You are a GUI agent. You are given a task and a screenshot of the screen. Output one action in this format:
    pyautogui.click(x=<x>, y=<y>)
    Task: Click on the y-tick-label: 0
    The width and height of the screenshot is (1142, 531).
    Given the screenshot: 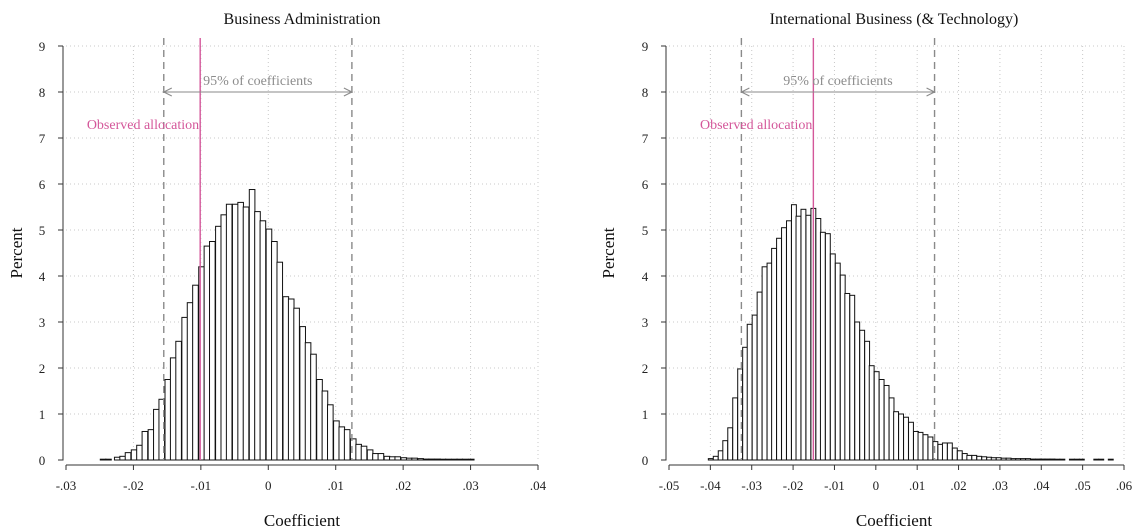 What is the action you would take?
    pyautogui.click(x=42, y=460)
    